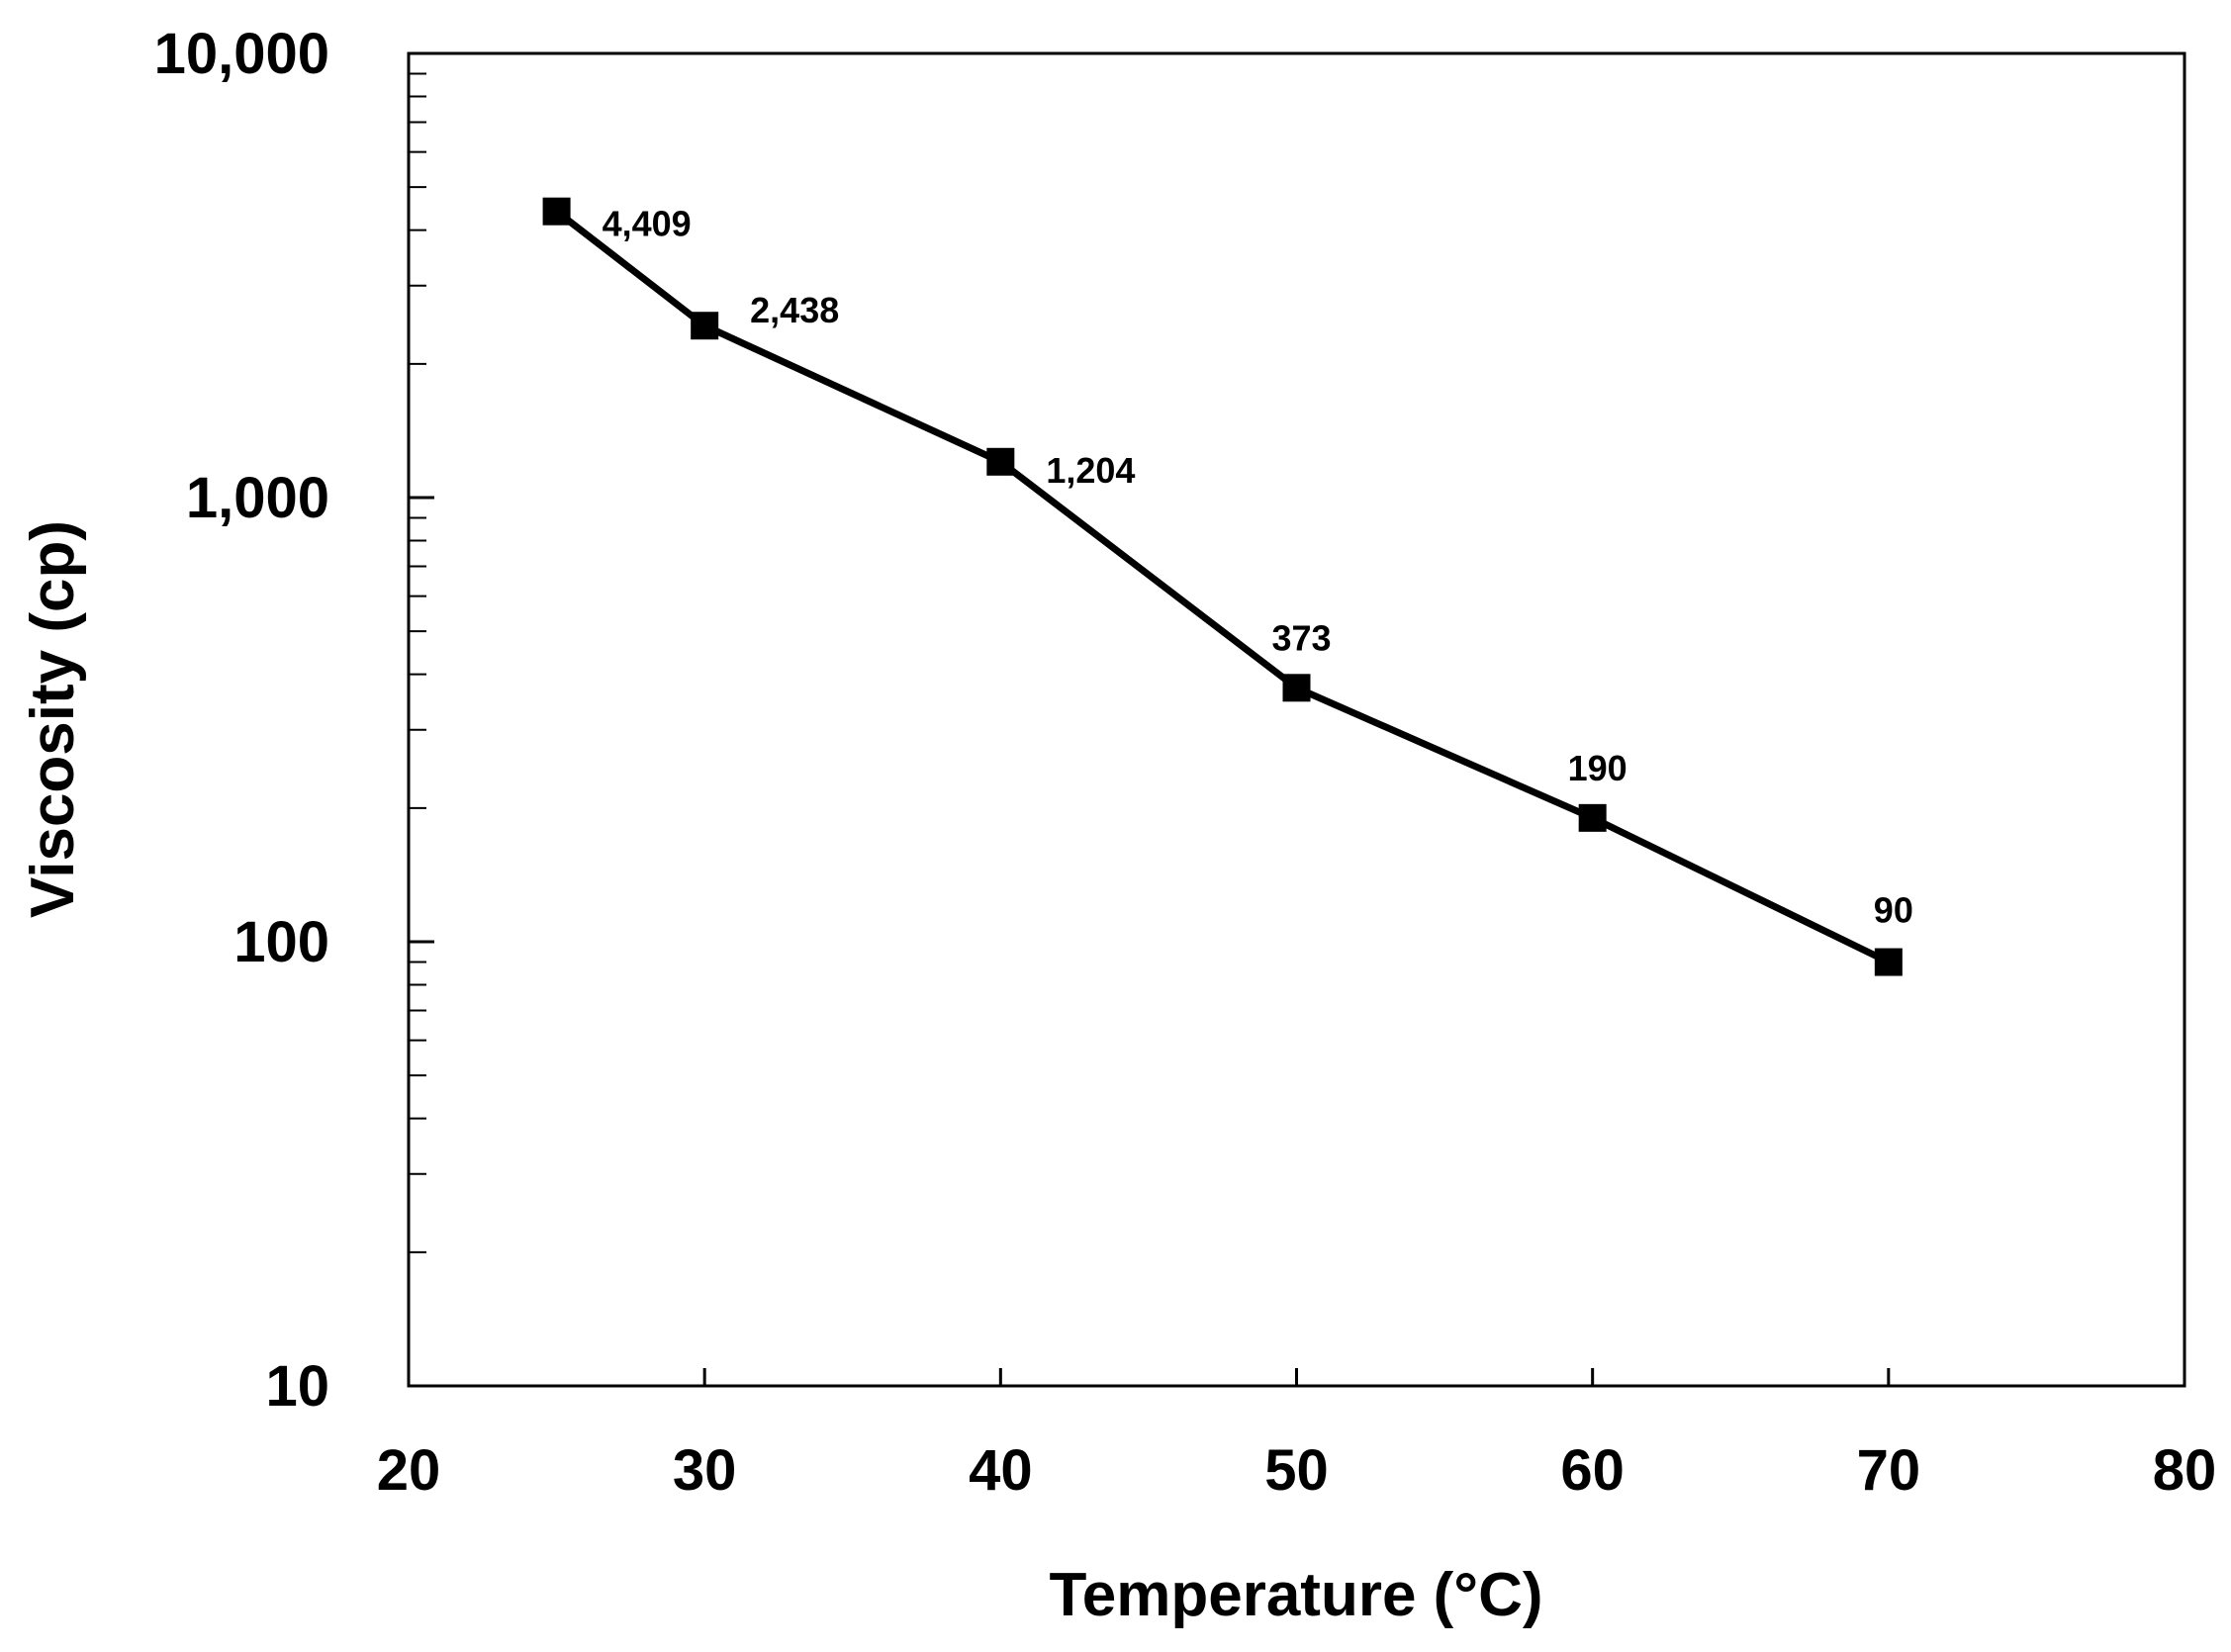 The height and width of the screenshot is (1652, 2231). I want to click on data-label: 373, so click(1301, 637).